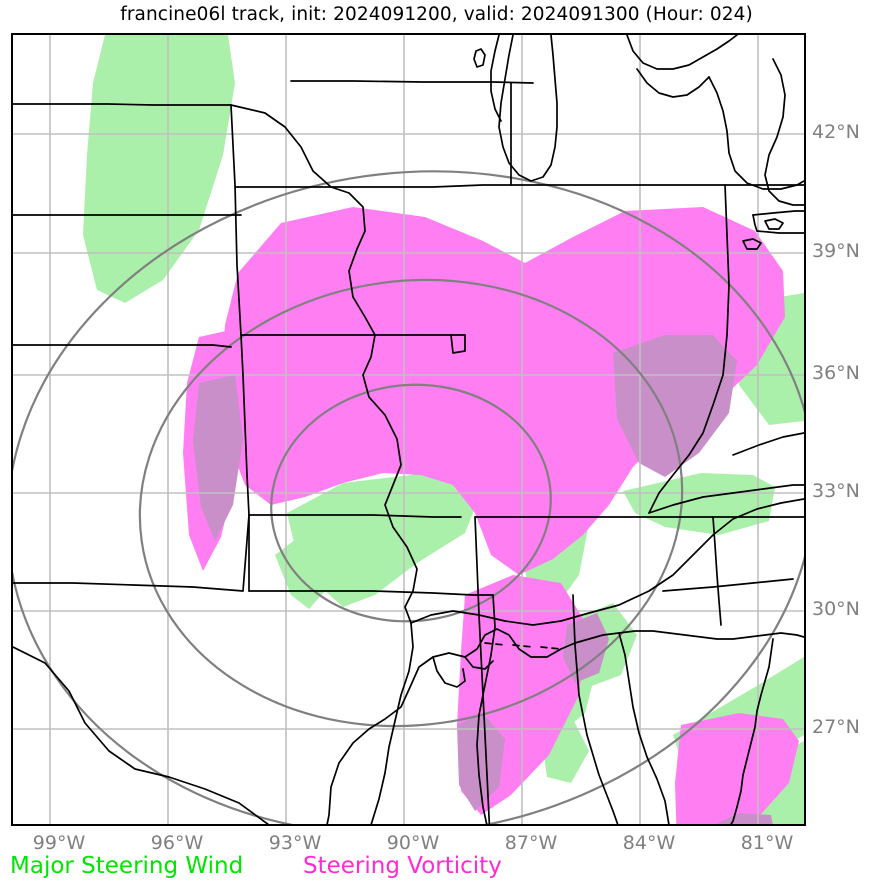 This screenshot has height=891, width=873. I want to click on lon-tick-label: 87°W, so click(531, 843).